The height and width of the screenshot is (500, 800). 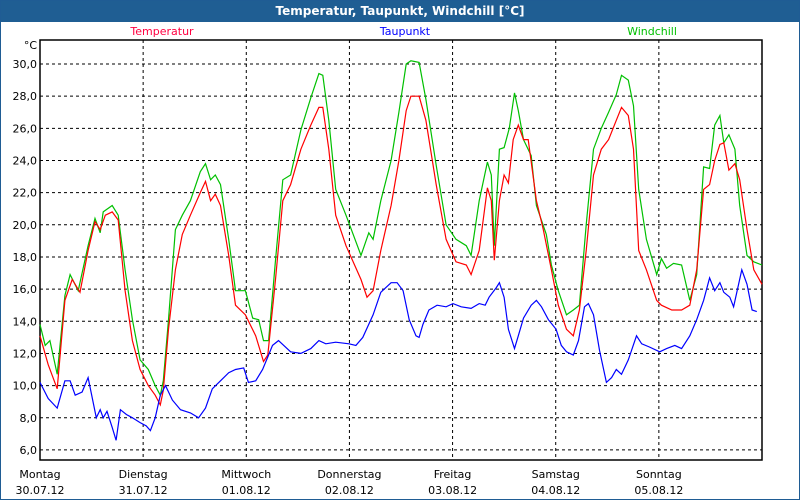 What do you see at coordinates (349, 474) in the screenshot?
I see `x-tick-day-label: Donnerstag` at bounding box center [349, 474].